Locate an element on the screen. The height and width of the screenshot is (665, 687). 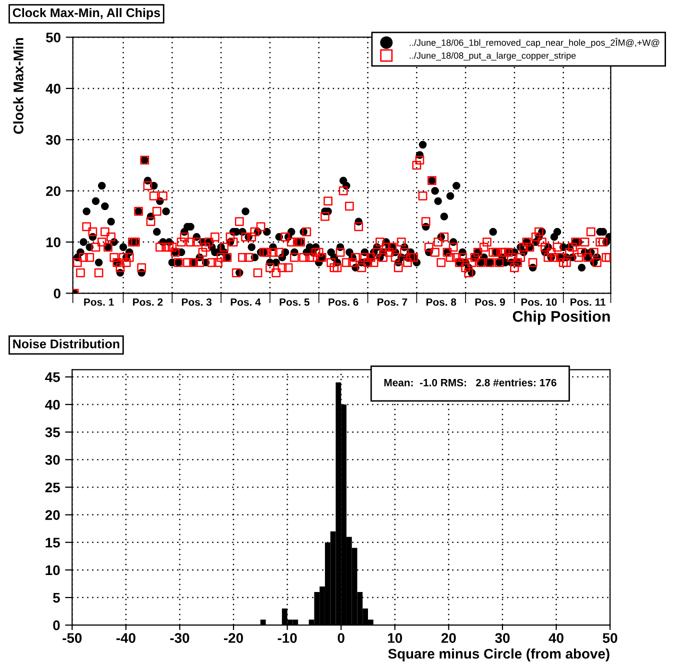
x-tick-label: -30 is located at coordinates (180, 638).